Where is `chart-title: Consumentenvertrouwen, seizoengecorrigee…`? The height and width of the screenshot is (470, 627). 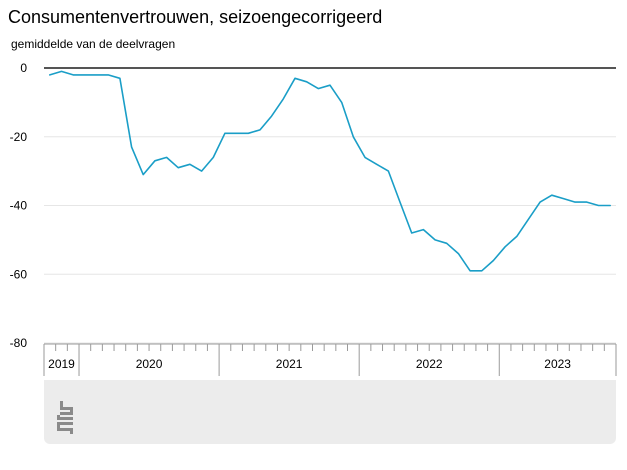
chart-title: Consumentenvertrouwen, seizoengecorrigee… is located at coordinates (195, 17).